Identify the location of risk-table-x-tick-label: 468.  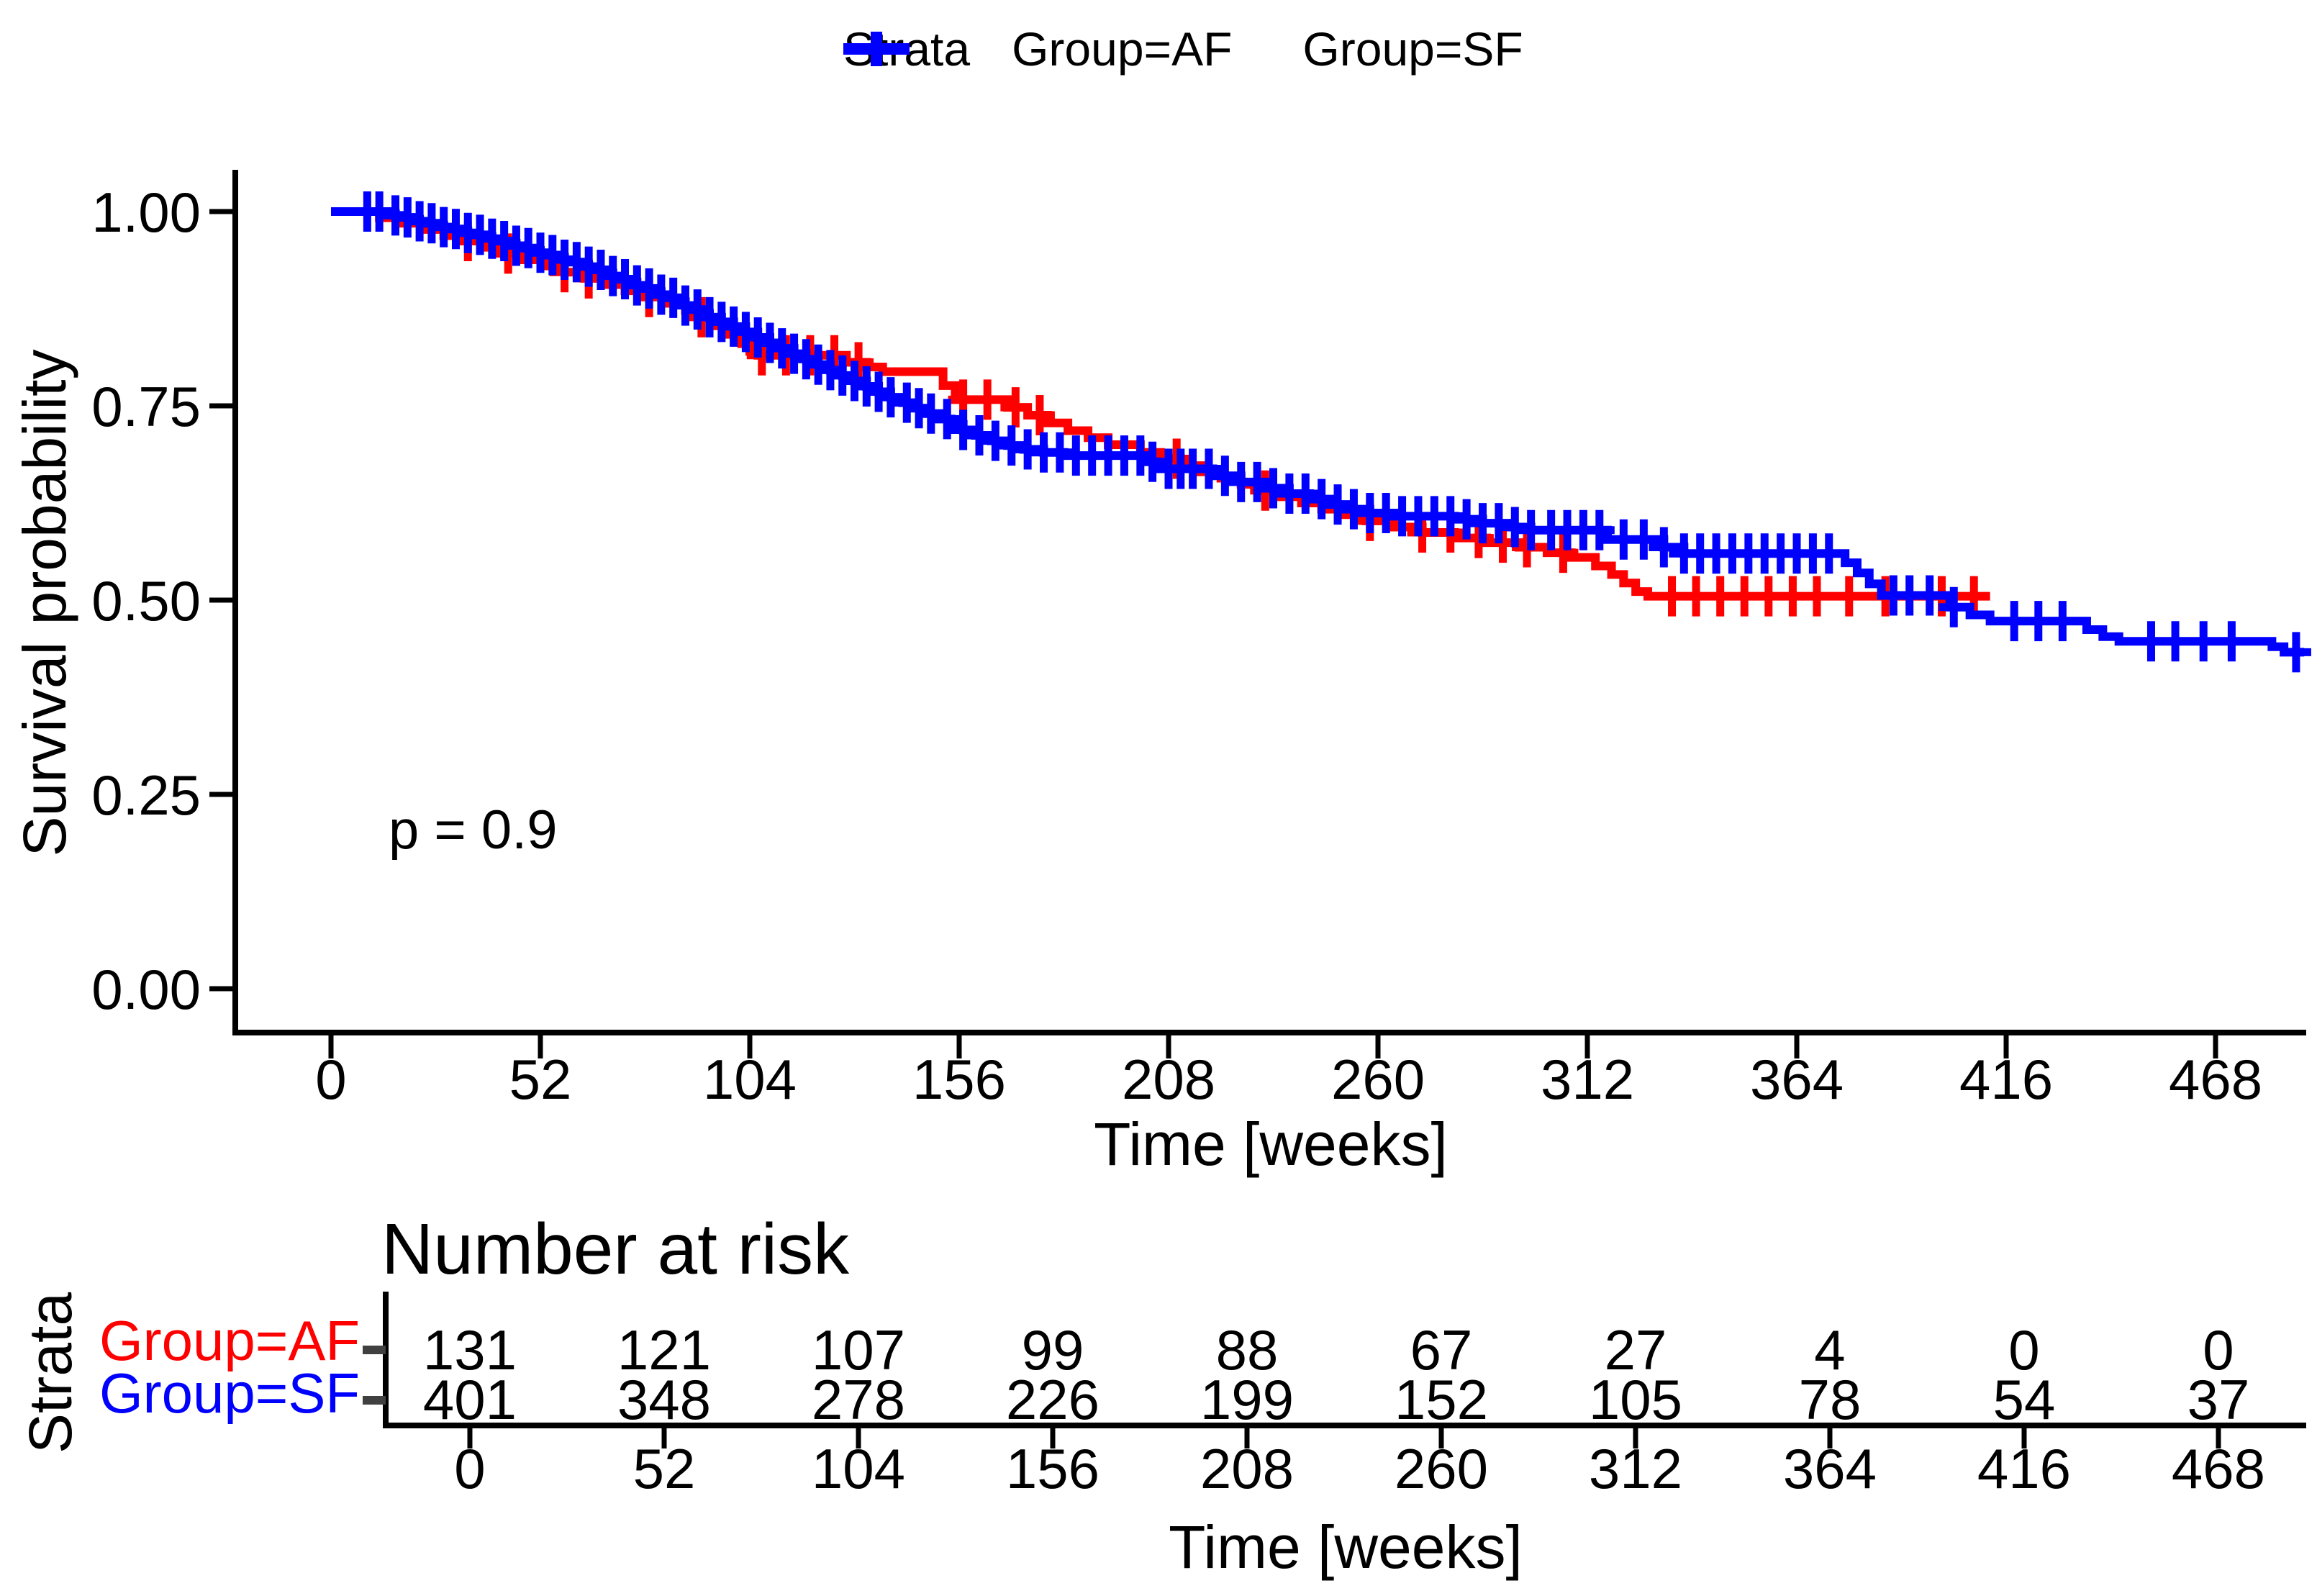
(2218, 1469).